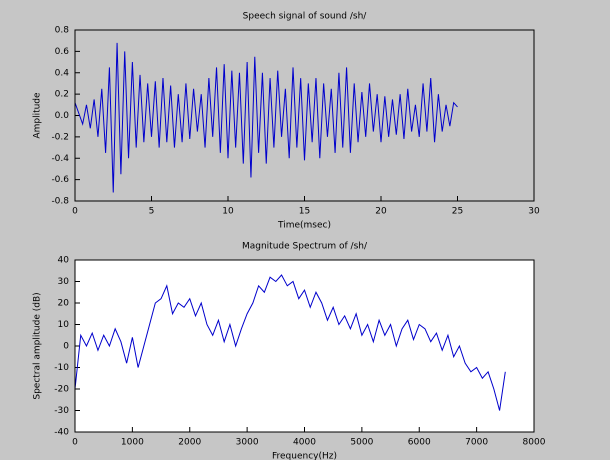 This screenshot has width=610, height=460. Describe the element at coordinates (304, 226) in the screenshot. I see `x-axis-label: Time(msec)` at that location.